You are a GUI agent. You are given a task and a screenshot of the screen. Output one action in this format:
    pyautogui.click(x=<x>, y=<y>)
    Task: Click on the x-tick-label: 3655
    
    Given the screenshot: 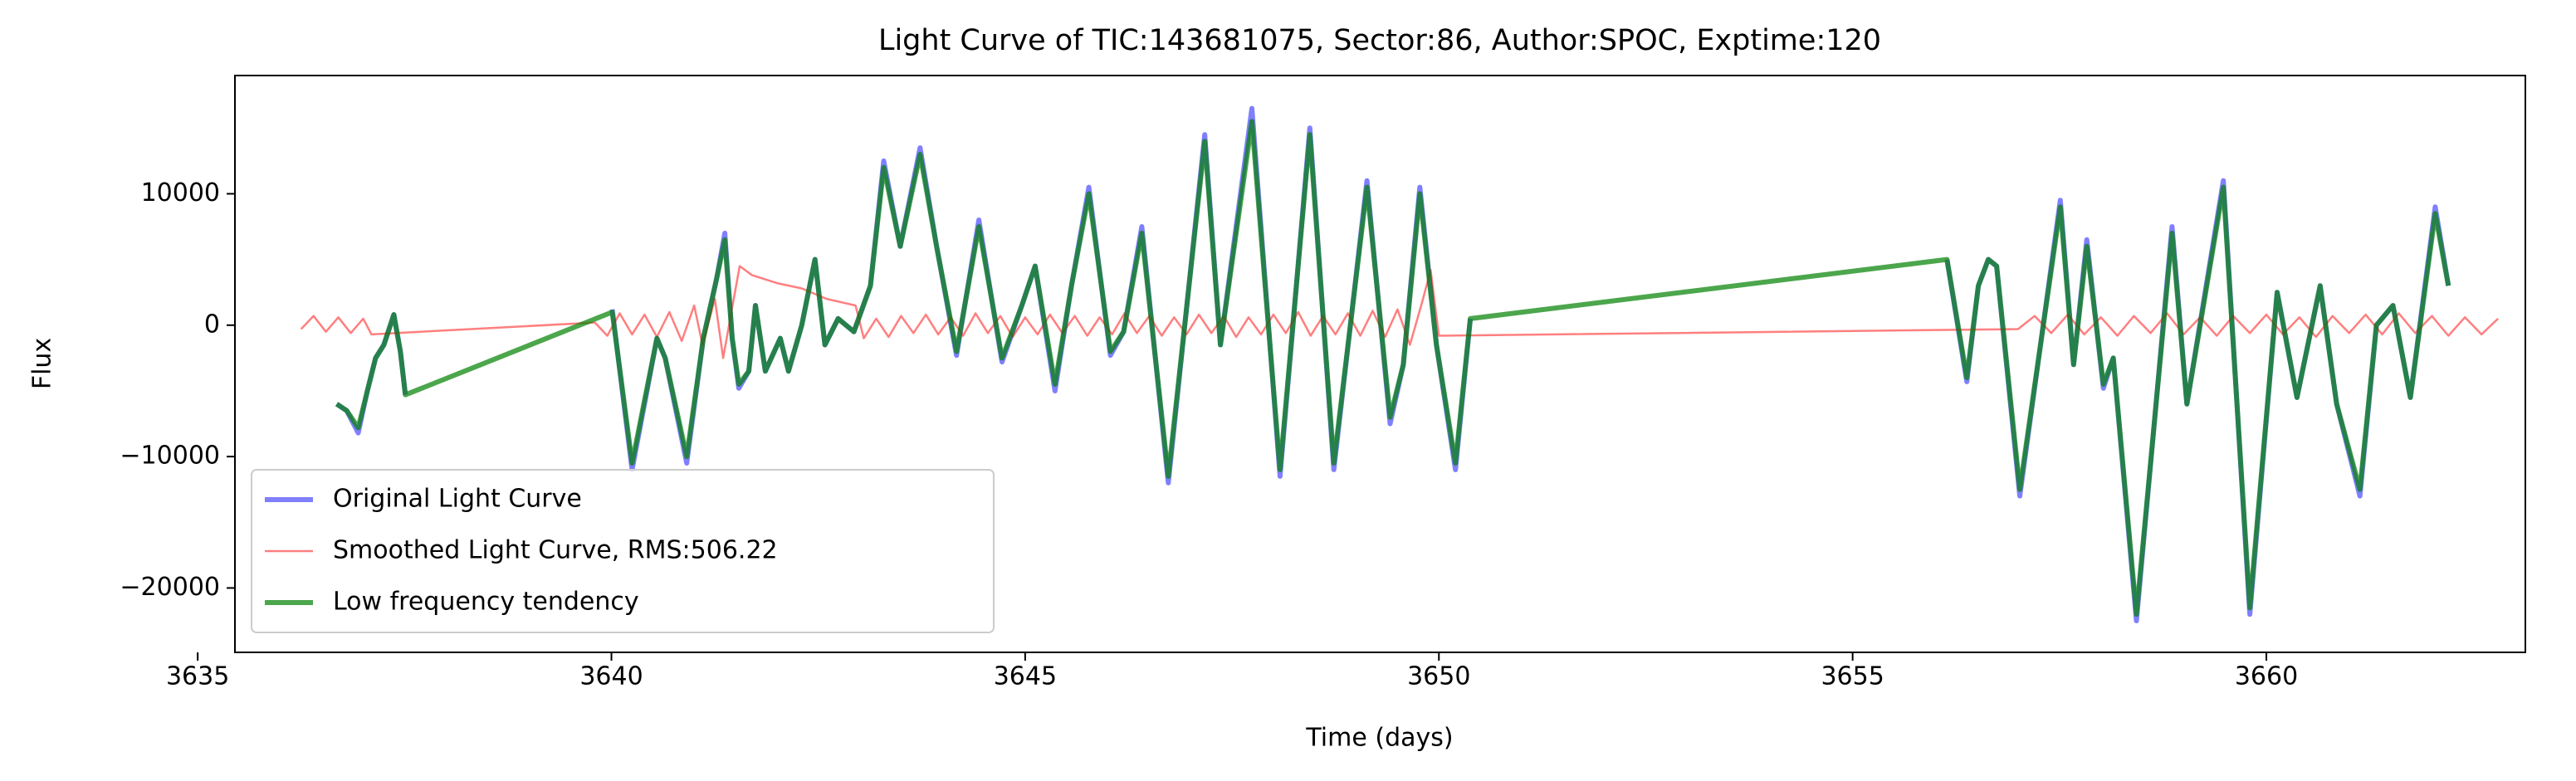 What is the action you would take?
    pyautogui.click(x=1852, y=676)
    